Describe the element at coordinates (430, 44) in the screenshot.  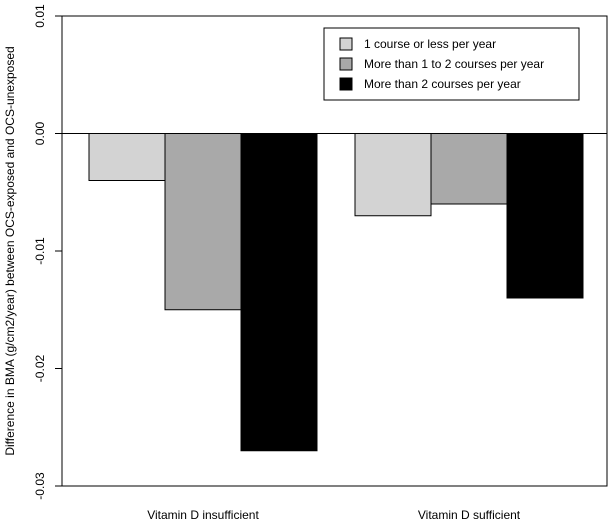
I see `legend-label: 1 course or less per year` at that location.